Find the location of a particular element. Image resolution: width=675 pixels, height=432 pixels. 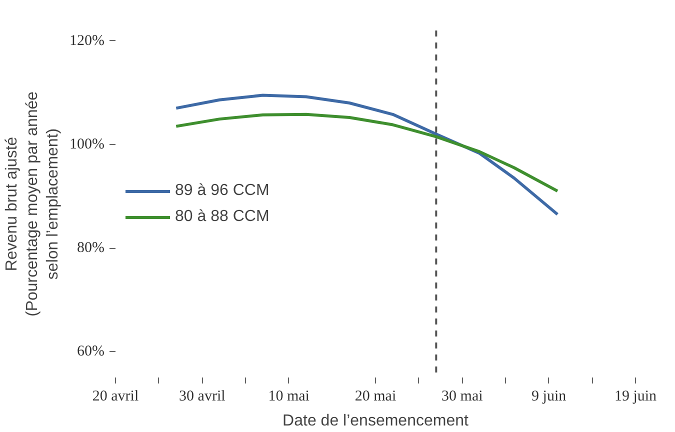

legend-label: 80 à 88 CCM is located at coordinates (222, 217).